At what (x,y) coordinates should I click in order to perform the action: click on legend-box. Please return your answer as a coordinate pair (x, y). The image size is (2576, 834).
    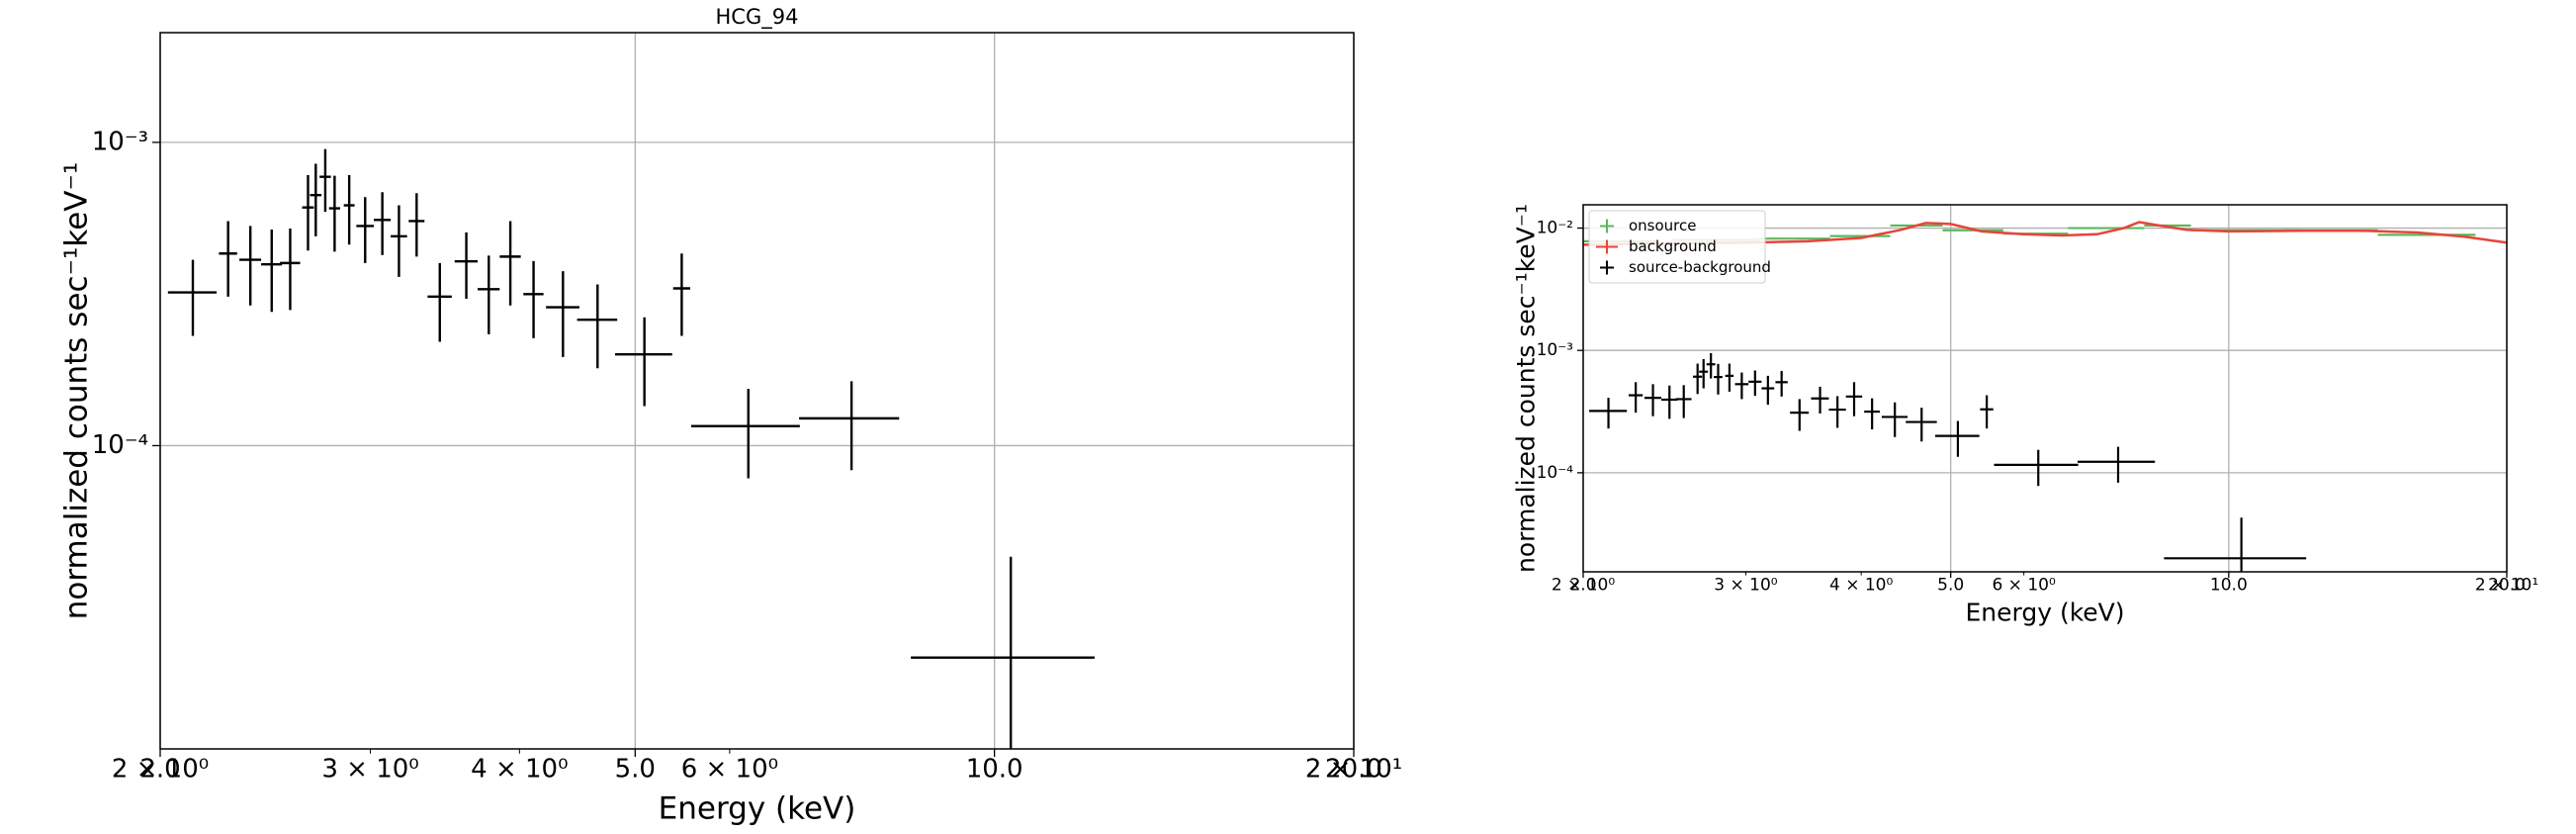
    Looking at the image, I should click on (1677, 247).